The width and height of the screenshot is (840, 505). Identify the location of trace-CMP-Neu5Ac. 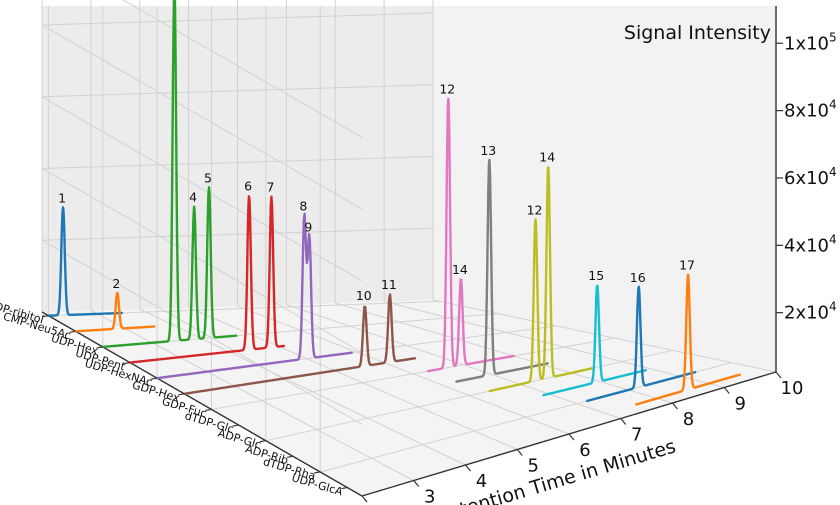
(115, 312).